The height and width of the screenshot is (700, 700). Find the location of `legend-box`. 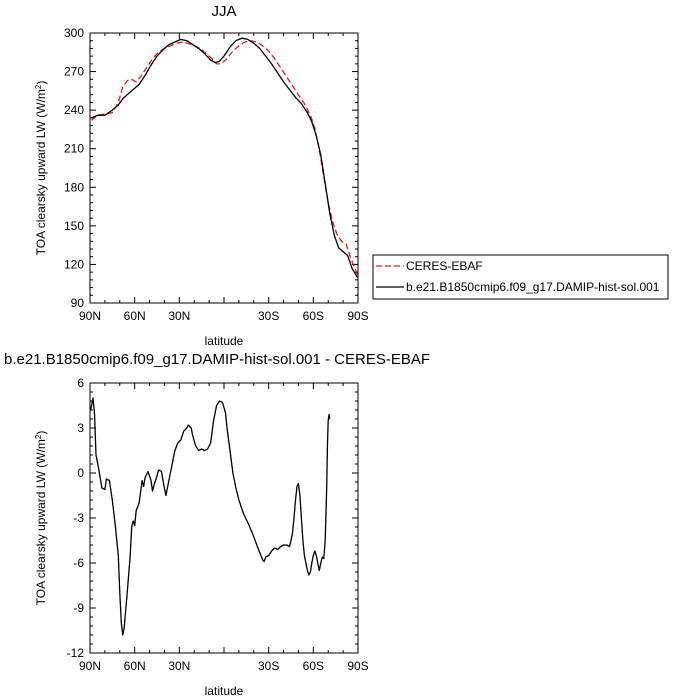

legend-box is located at coordinates (520, 277).